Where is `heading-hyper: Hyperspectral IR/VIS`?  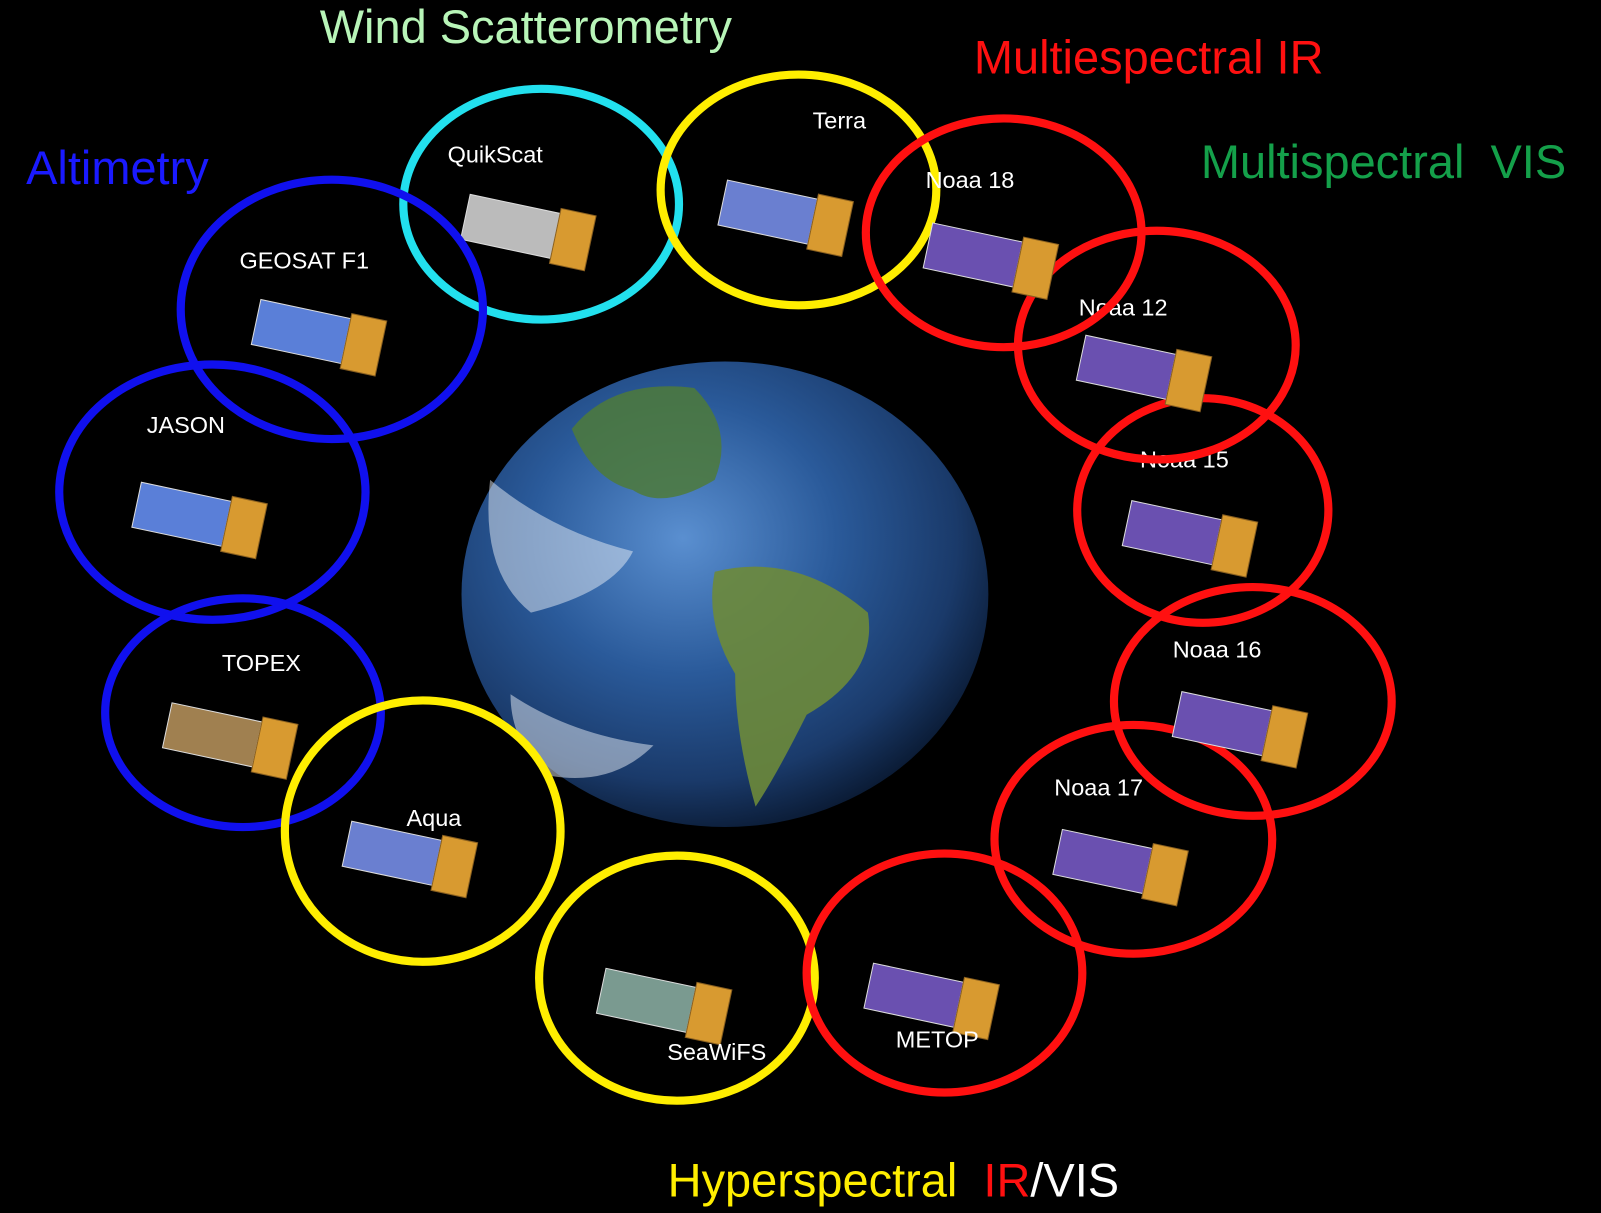
heading-hyper: Hyperspectral IR/VIS is located at coordinates (893, 1180).